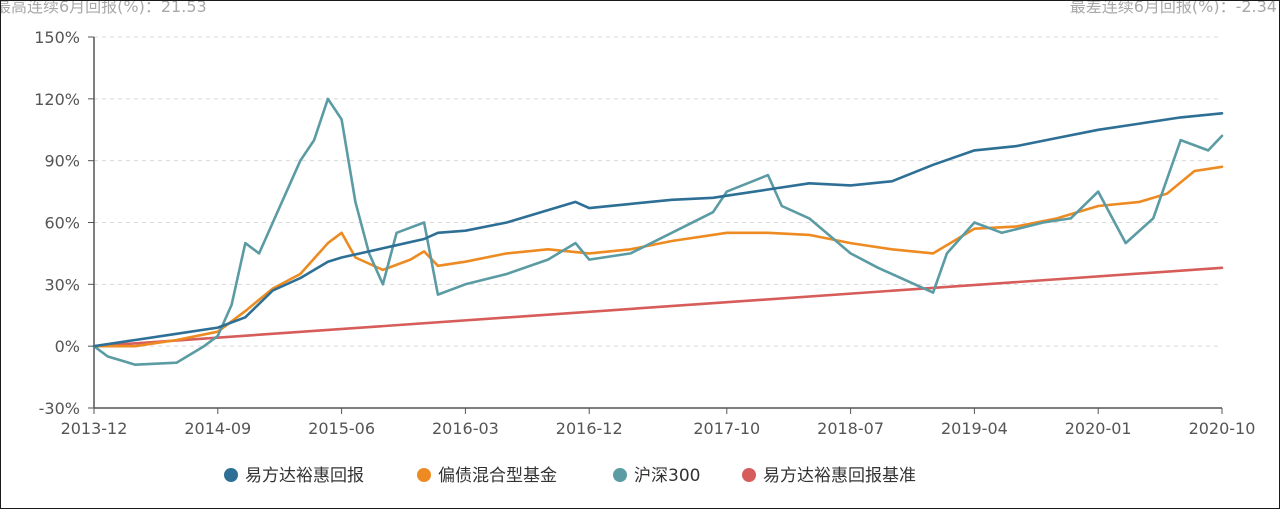 This screenshot has width=1280, height=509. I want to click on x-tick-label: 2014-09, so click(217, 428).